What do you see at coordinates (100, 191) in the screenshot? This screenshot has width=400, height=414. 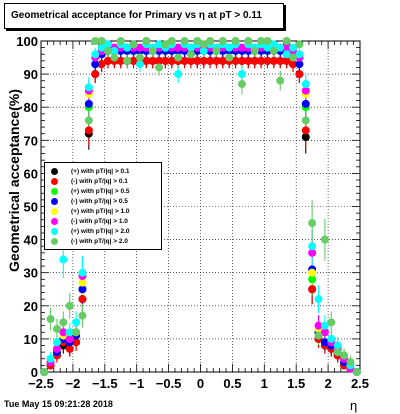 I see `legend-label: (+) with pT/|q| > 0.5` at bounding box center [100, 191].